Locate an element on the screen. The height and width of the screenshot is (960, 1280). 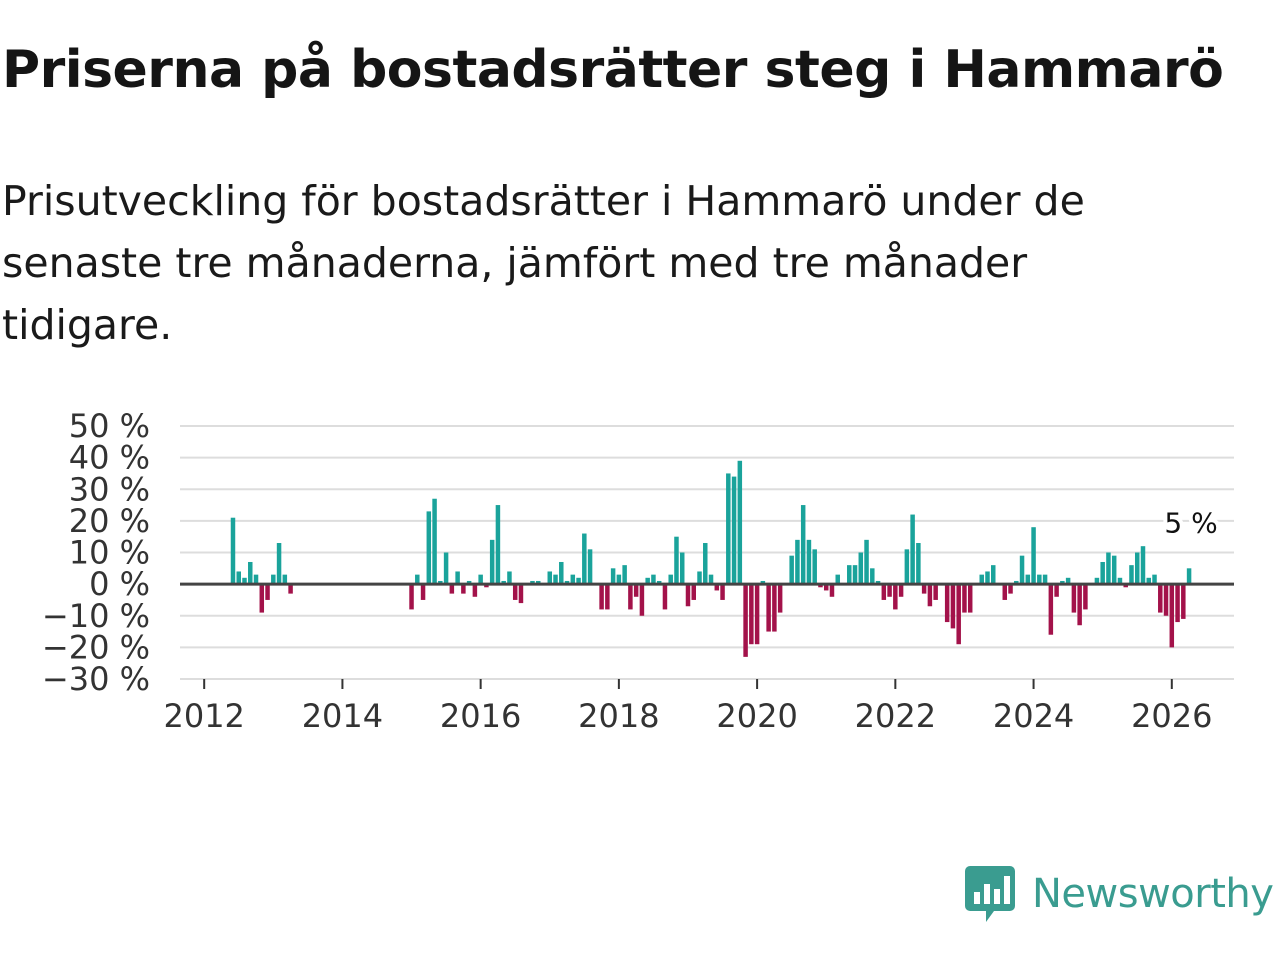
x-tick-label: 2022 is located at coordinates (895, 716).